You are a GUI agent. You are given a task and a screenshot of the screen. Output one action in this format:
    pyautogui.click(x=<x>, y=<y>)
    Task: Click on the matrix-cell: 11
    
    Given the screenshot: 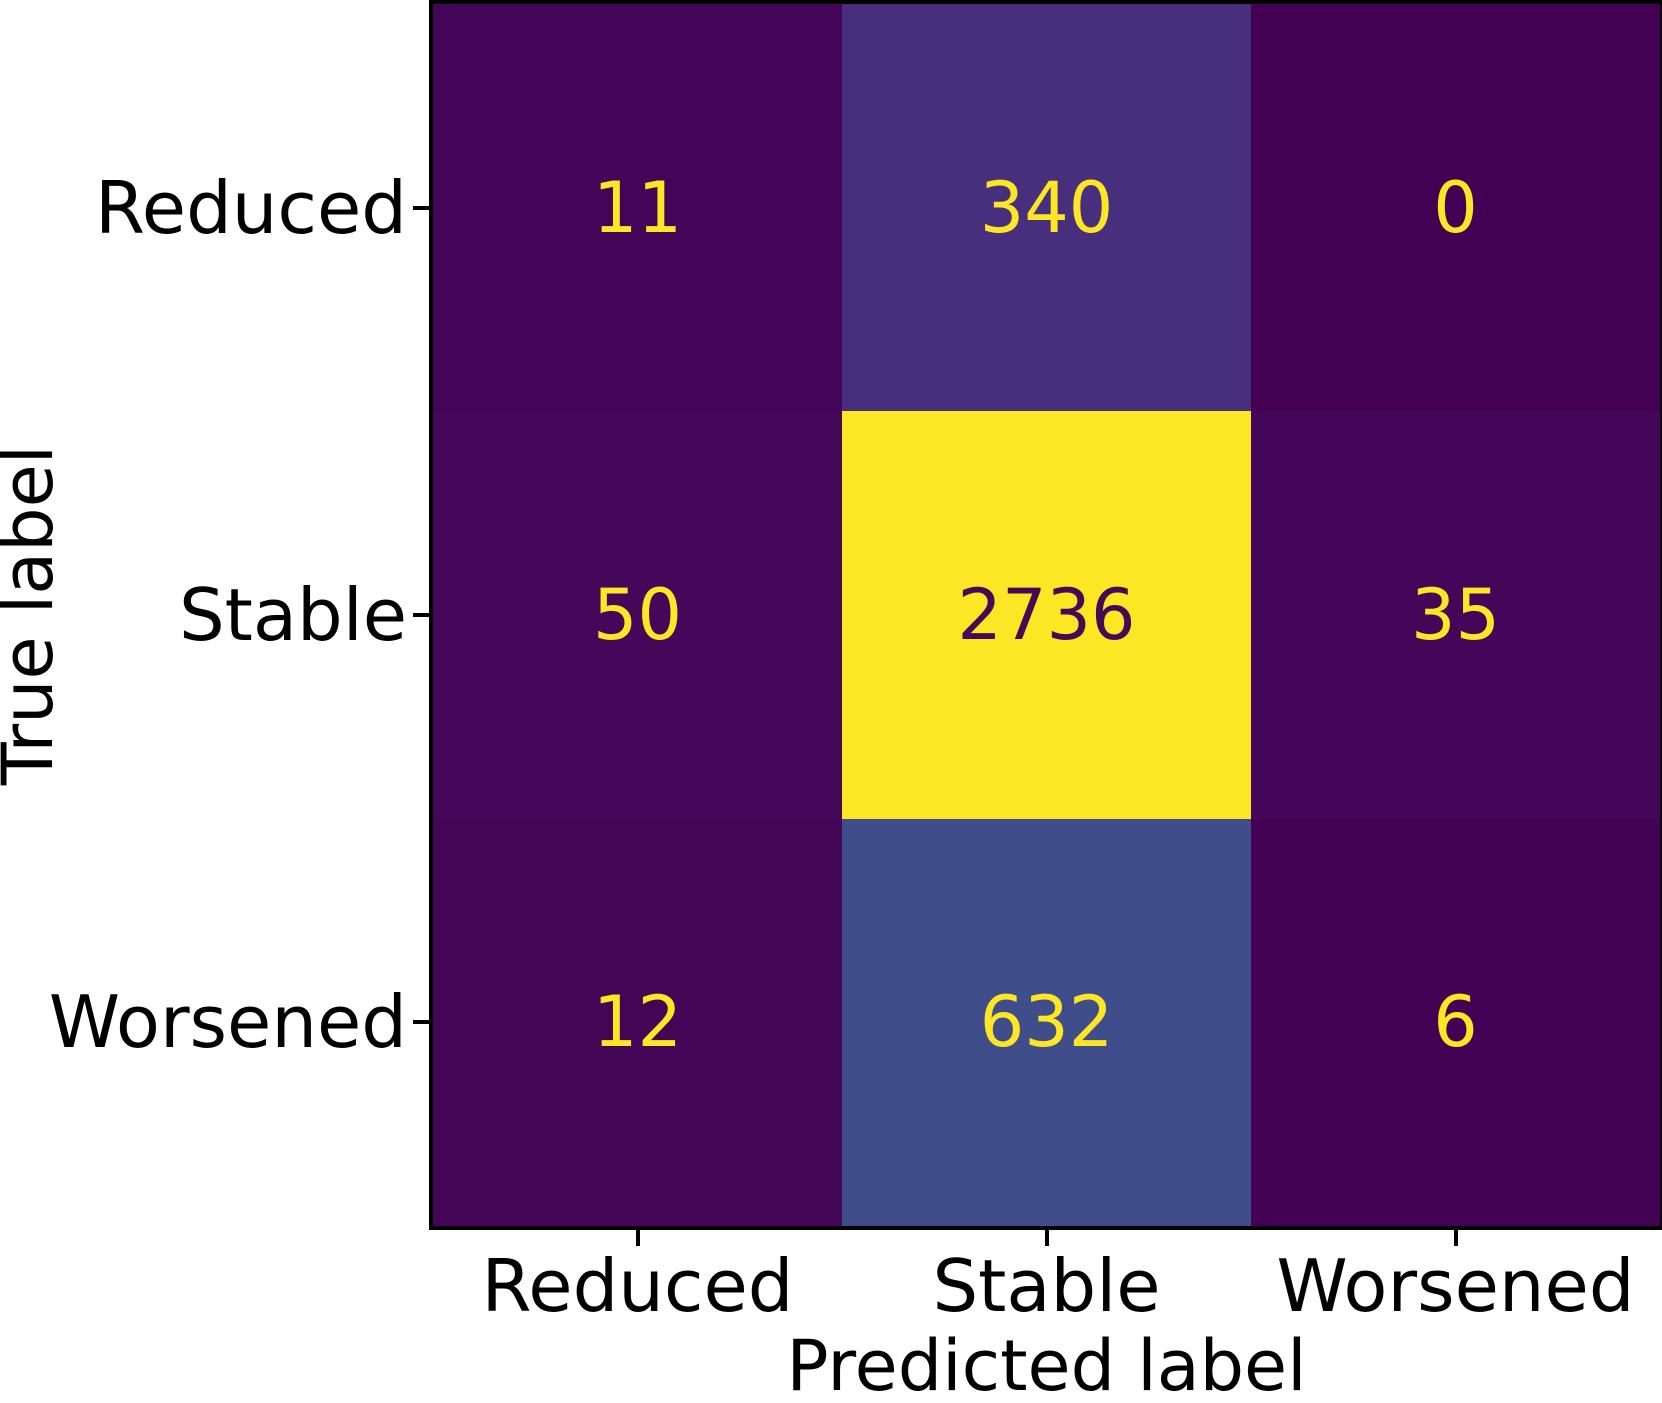 What is the action you would take?
    pyautogui.click(x=637, y=208)
    